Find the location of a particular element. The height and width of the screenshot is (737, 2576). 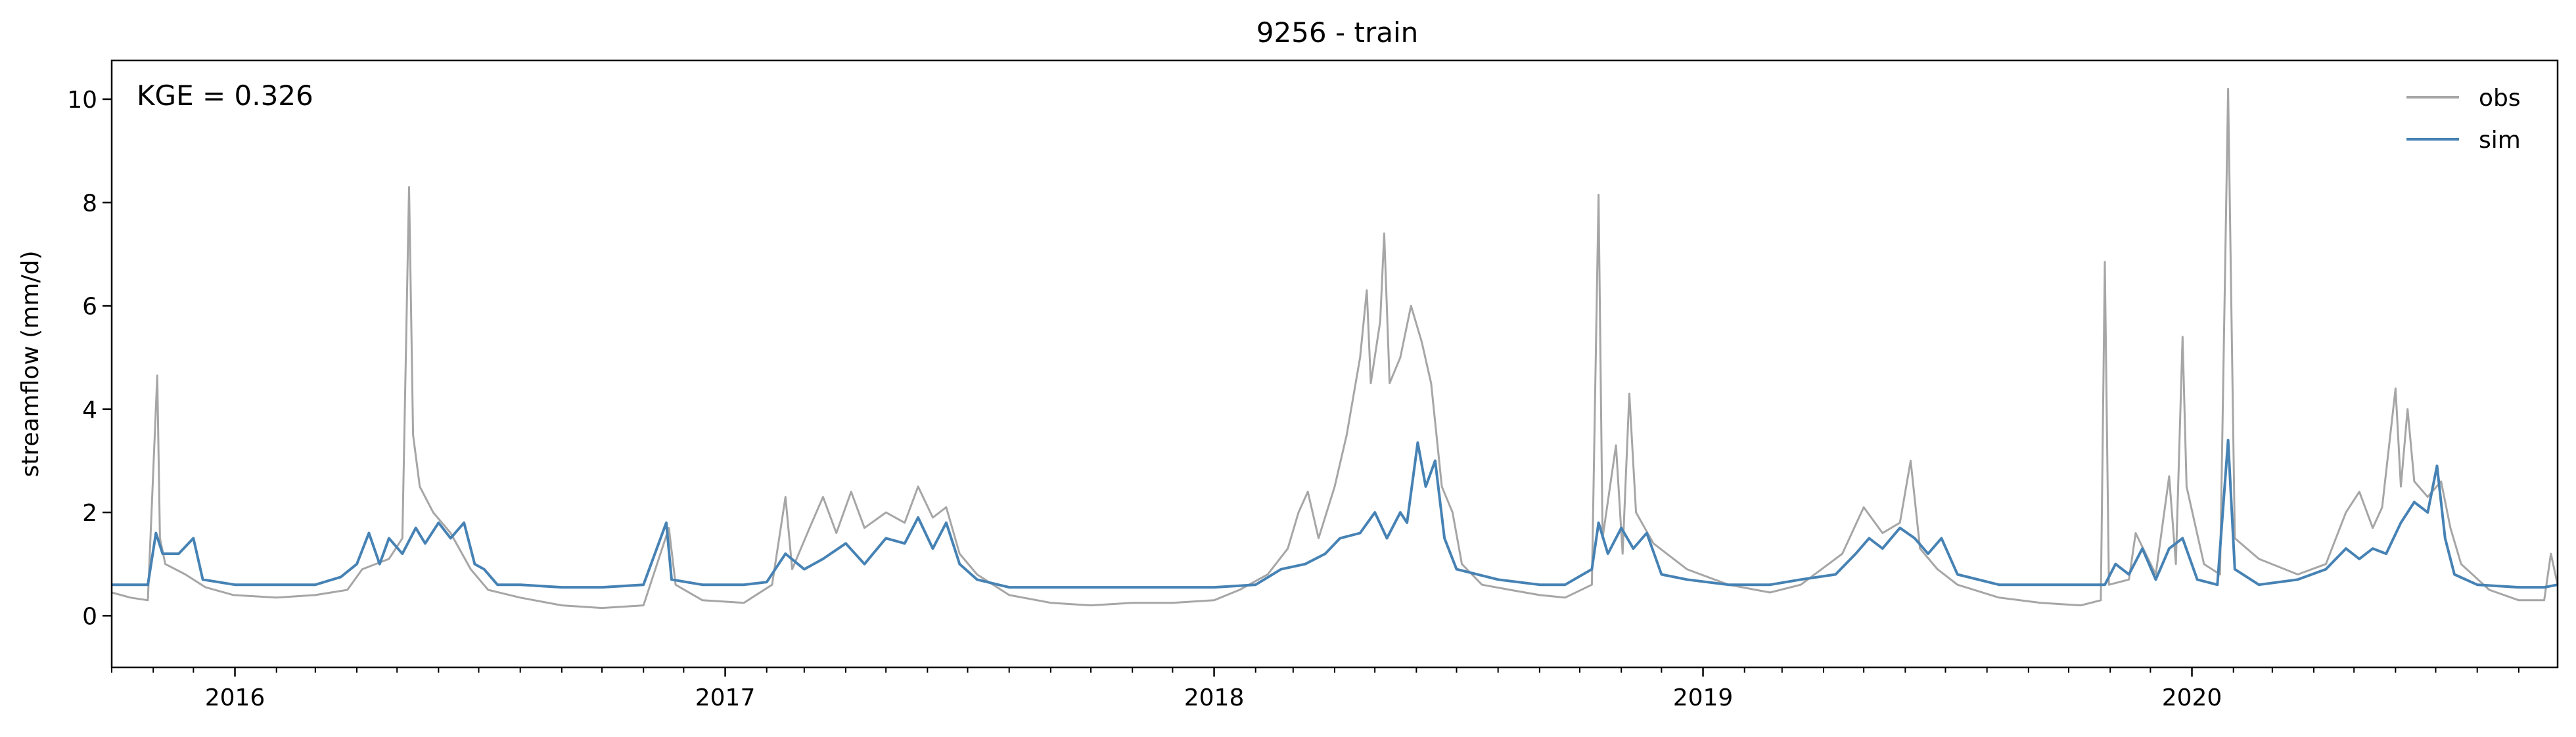

legend: obs sim is located at coordinates (2463, 119).